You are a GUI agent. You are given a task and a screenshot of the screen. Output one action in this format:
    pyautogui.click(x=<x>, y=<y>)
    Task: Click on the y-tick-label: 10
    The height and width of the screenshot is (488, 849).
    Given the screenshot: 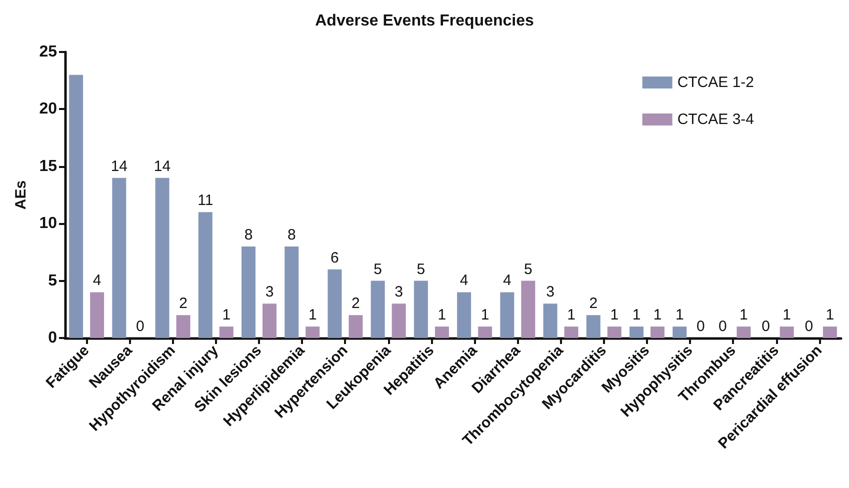 What is the action you would take?
    pyautogui.click(x=48, y=223)
    